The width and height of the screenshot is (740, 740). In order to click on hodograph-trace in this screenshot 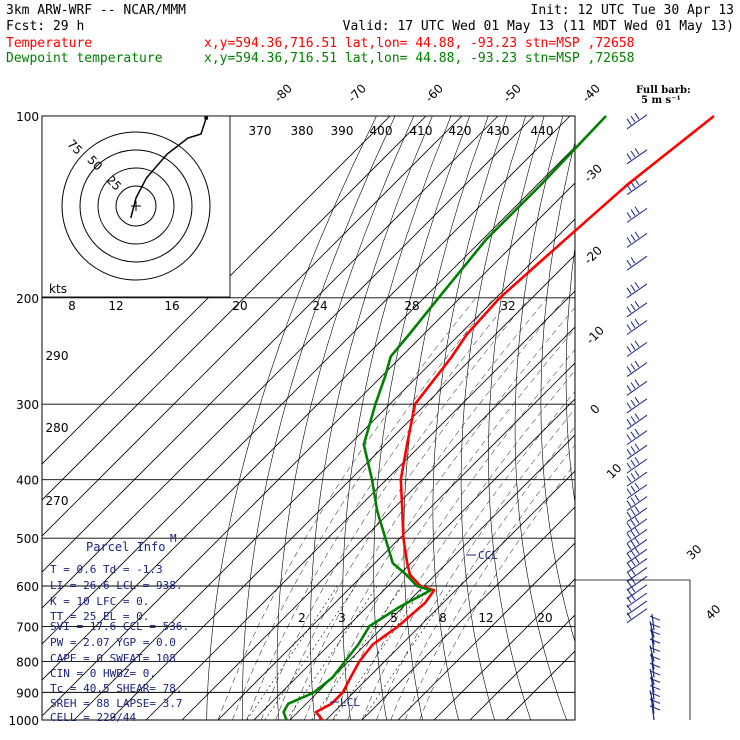, I will do `click(168, 168)`.